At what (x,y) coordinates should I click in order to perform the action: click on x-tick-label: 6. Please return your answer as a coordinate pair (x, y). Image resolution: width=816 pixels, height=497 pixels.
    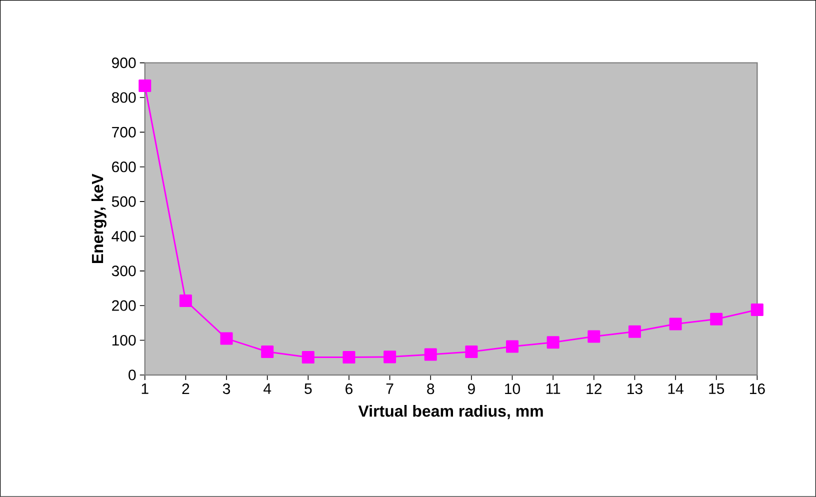
    Looking at the image, I should click on (349, 389).